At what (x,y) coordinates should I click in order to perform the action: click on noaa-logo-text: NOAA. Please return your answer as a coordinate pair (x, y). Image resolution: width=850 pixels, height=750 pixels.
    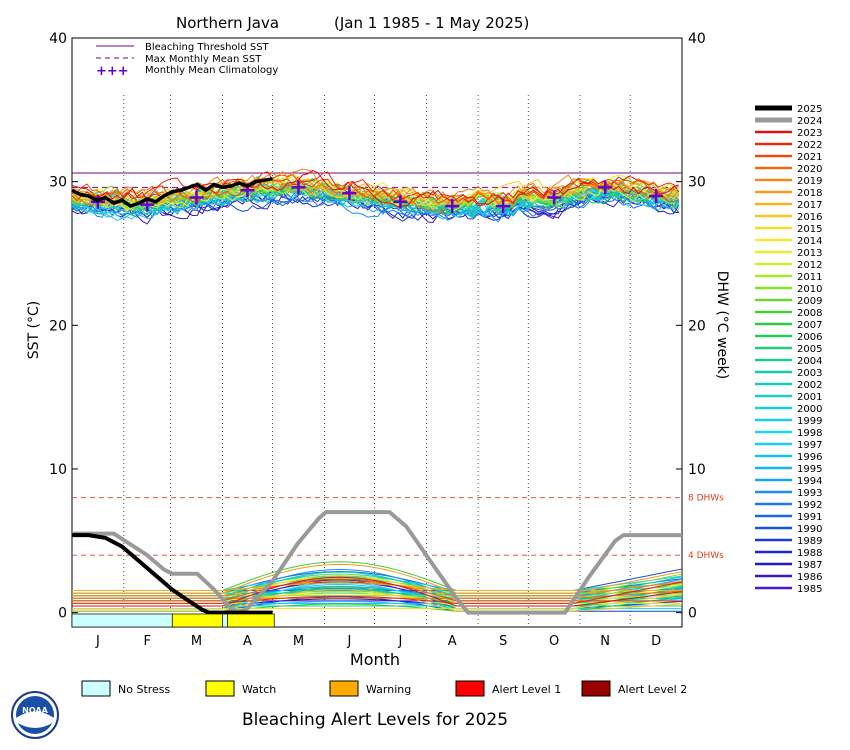
    Looking at the image, I should click on (35, 710).